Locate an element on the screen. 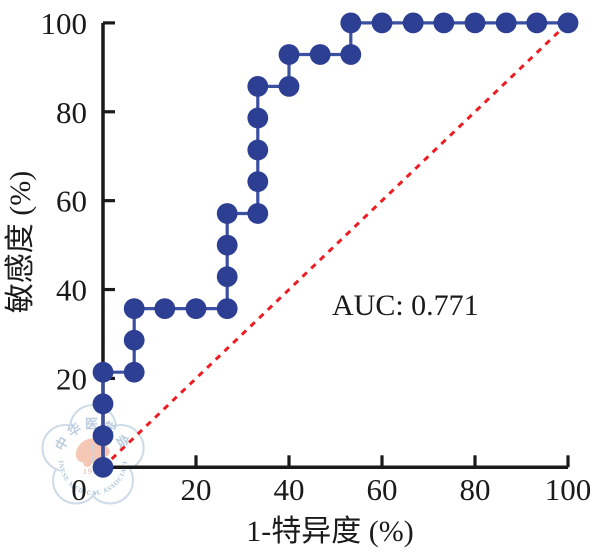 The width and height of the screenshot is (613, 559). x-axis-ticks: 0 20 40 60 80 100 is located at coordinates (331, 481).